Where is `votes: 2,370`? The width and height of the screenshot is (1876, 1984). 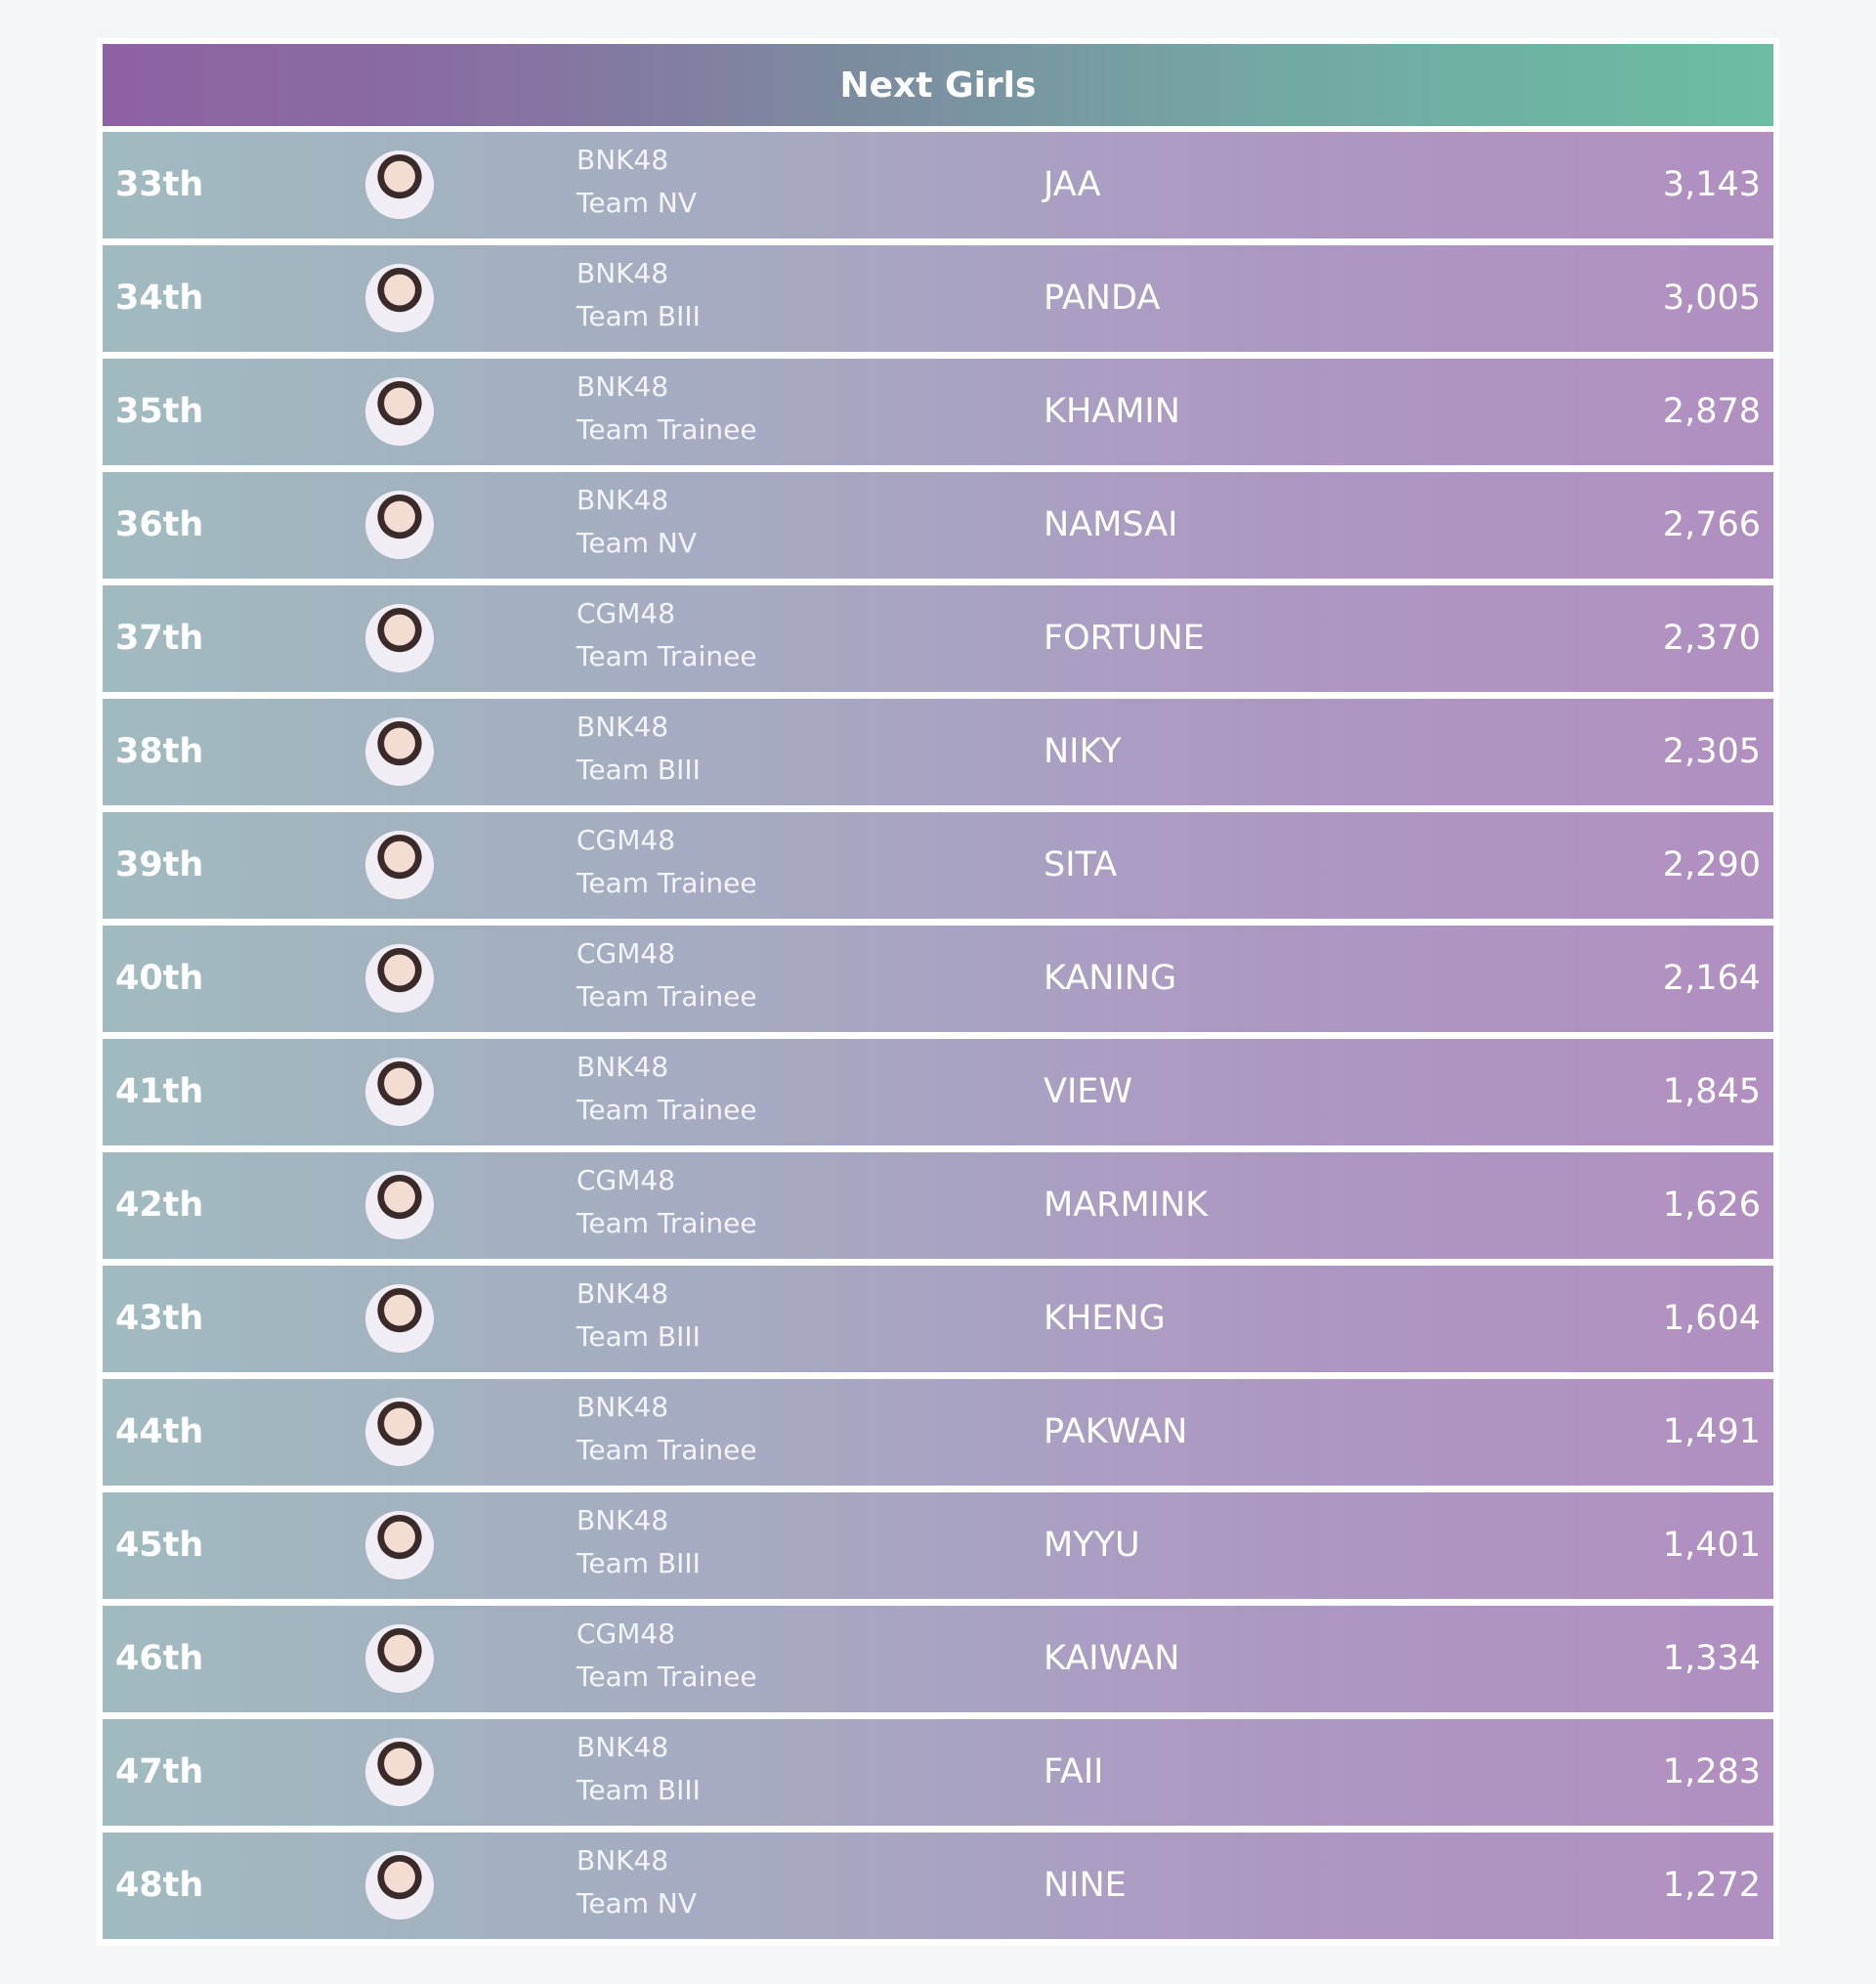 votes: 2,370 is located at coordinates (1711, 638).